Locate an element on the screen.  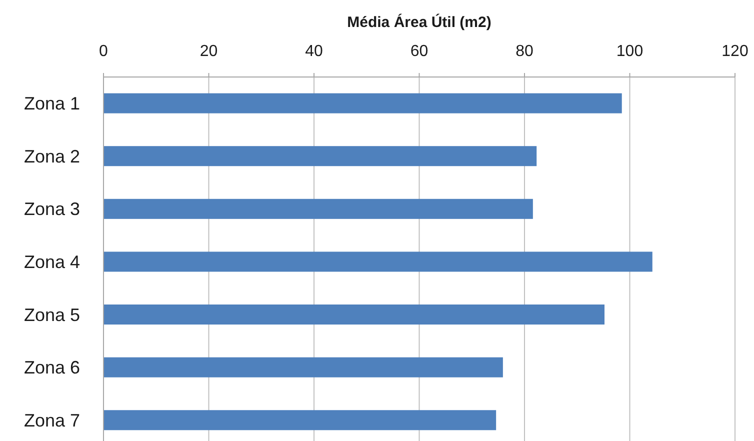
y-tick-label: Zona 7 is located at coordinates (52, 420).